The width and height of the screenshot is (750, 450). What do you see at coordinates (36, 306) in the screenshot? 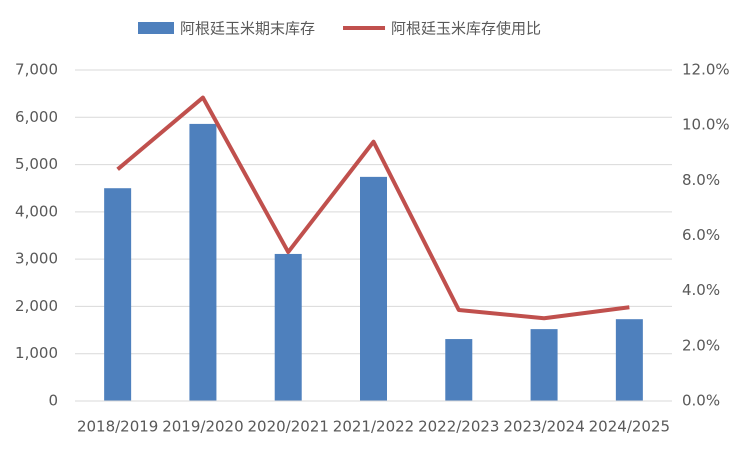
I see `y-tick-label: 2,000` at bounding box center [36, 306].